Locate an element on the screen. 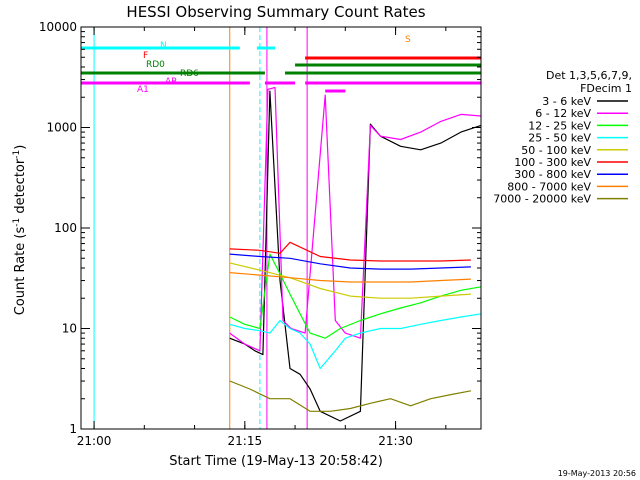 The height and width of the screenshot is (480, 640). x-tick-label: 21:00 is located at coordinates (94, 441).